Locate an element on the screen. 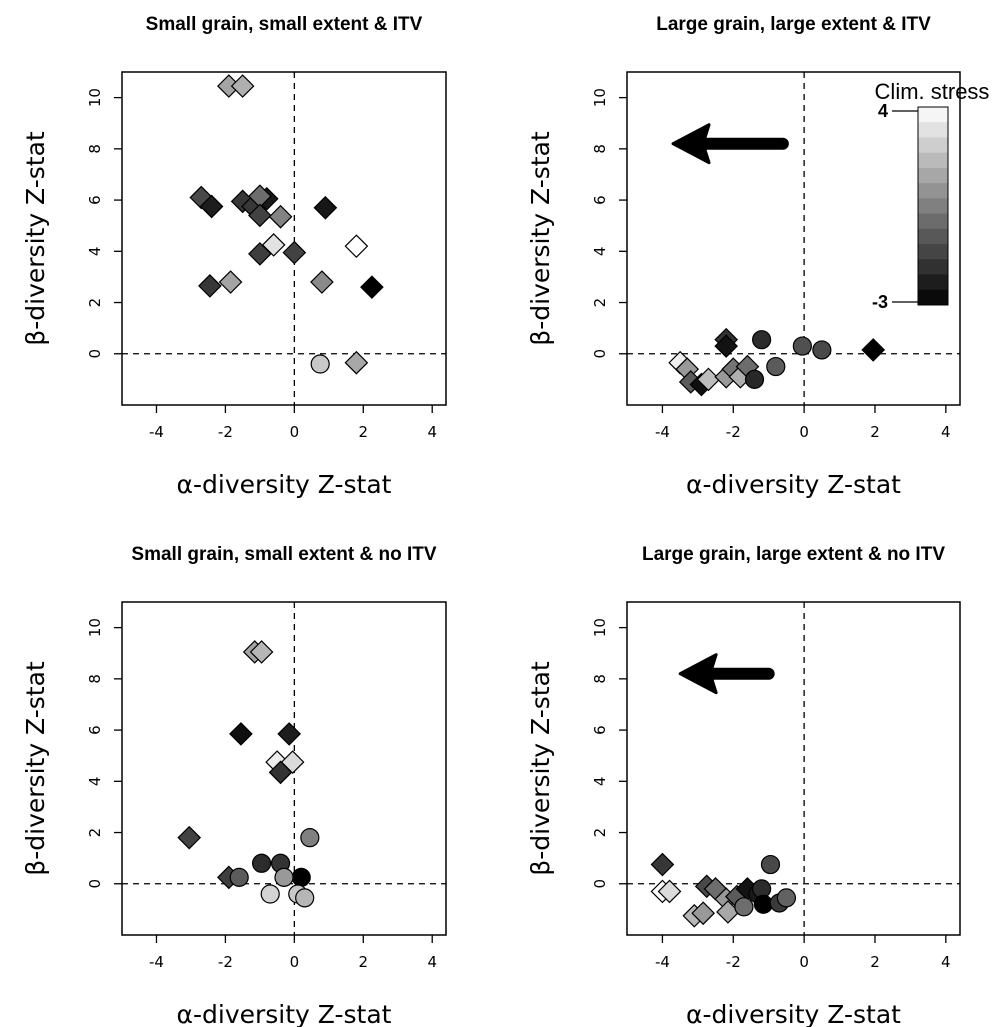 The image size is (1003, 1027). legend-title: Clim. stress is located at coordinates (932, 91).